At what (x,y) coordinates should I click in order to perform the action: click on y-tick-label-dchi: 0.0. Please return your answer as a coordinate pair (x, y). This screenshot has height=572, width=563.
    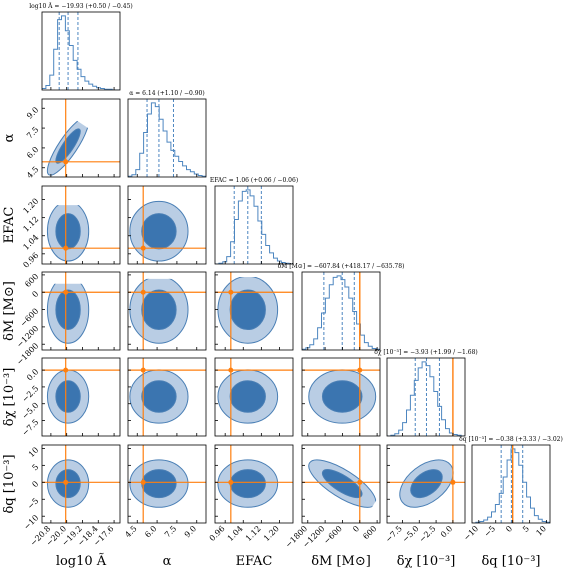
    Looking at the image, I should click on (32, 374).